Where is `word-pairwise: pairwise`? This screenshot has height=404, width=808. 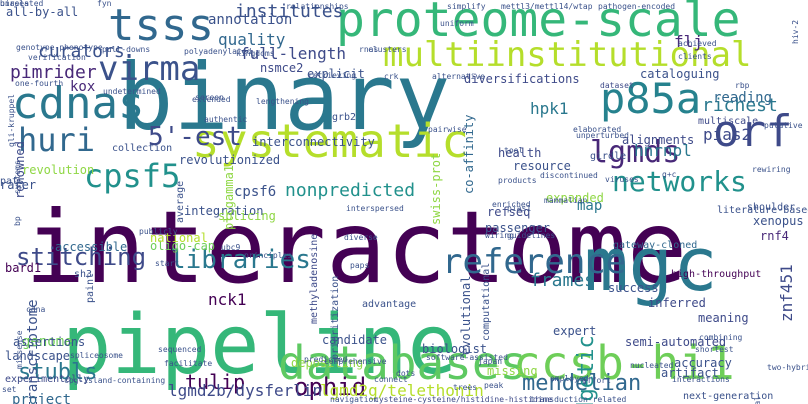 word-pairwise: pairwise is located at coordinates (447, 129).